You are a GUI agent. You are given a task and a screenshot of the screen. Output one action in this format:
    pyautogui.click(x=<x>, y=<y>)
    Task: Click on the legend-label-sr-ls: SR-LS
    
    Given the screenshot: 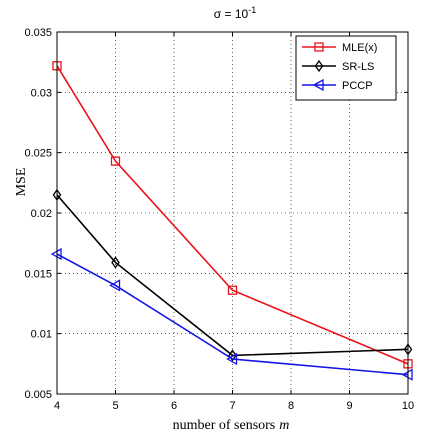 What is the action you would take?
    pyautogui.click(x=358, y=67)
    